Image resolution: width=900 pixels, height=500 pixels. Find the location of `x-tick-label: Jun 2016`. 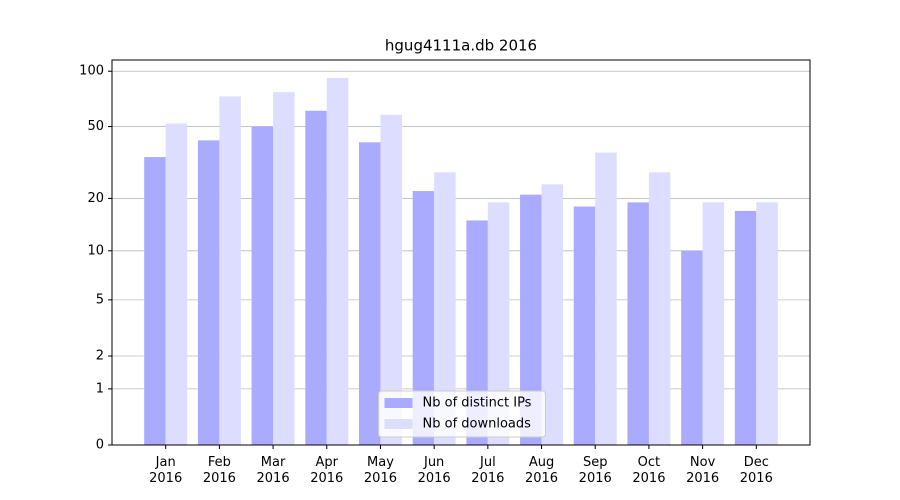

x-tick-label: Jun 2016 is located at coordinates (434, 470).